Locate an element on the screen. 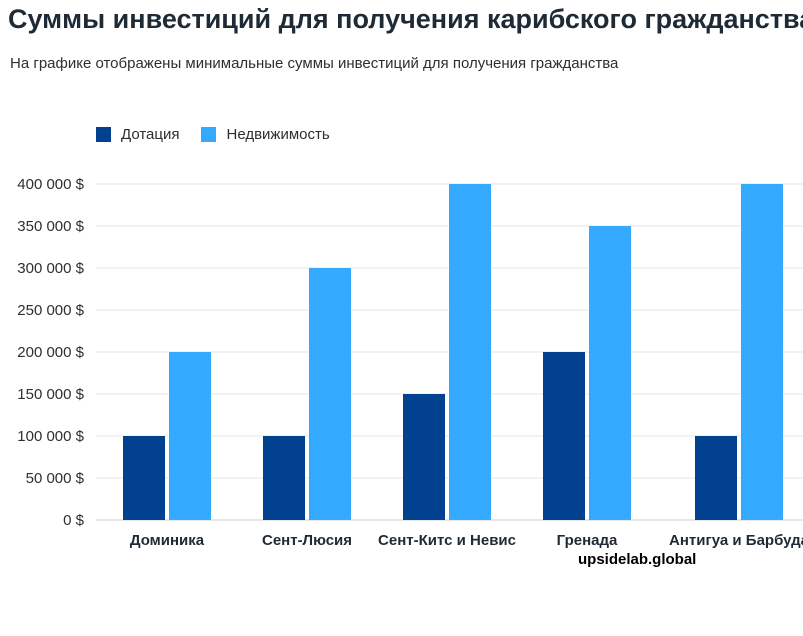 This screenshot has width=803, height=636. y-tick-label: 0 $ is located at coordinates (74, 520).